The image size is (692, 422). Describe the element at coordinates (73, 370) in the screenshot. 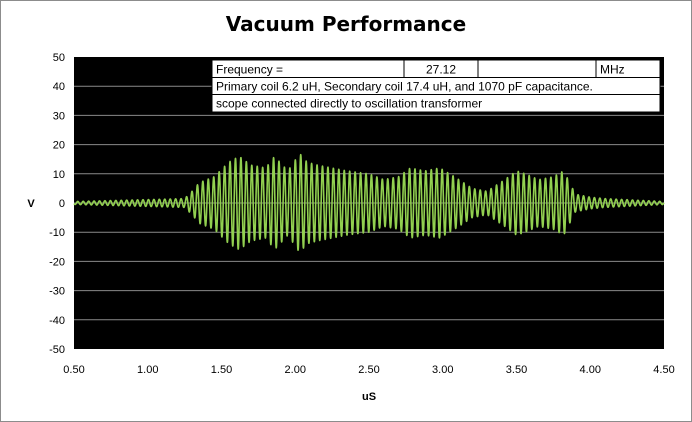

I see `x-tick-label: 0.50` at that location.